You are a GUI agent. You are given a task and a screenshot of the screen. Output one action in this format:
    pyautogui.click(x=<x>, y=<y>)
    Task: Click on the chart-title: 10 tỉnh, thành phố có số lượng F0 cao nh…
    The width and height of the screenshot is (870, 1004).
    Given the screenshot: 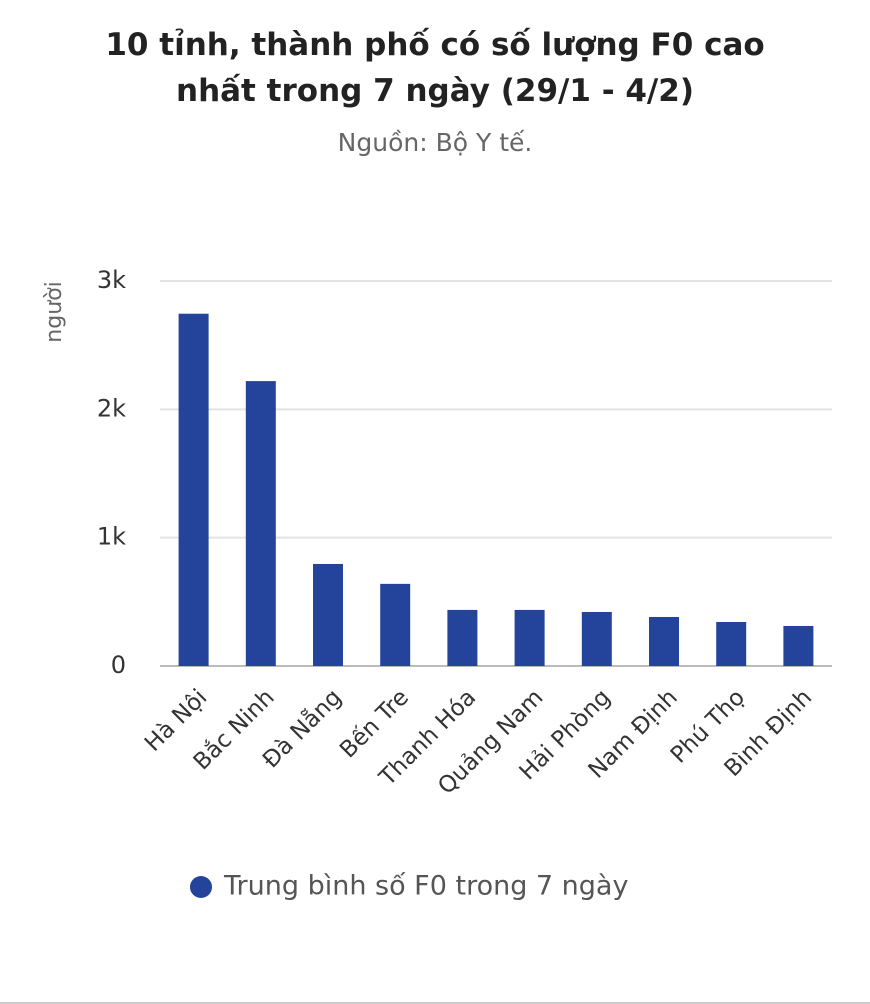 What is the action you would take?
    pyautogui.click(x=435, y=68)
    